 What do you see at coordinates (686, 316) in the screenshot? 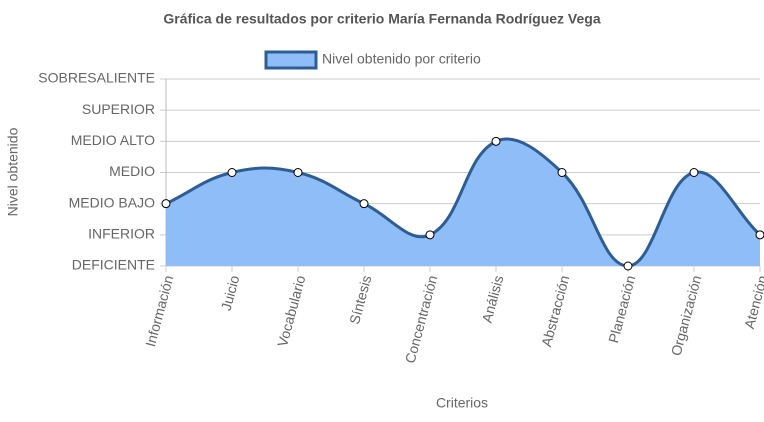
I see `x-tick-label: Organización` at bounding box center [686, 316].